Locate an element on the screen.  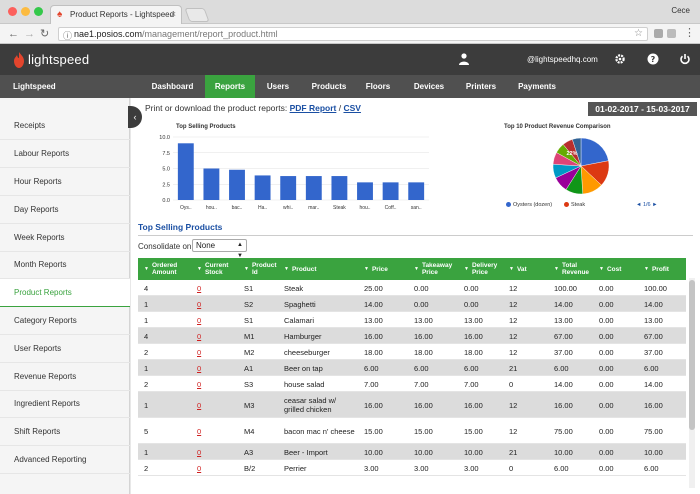
nav-item-products: Products is located at coordinates (329, 86).